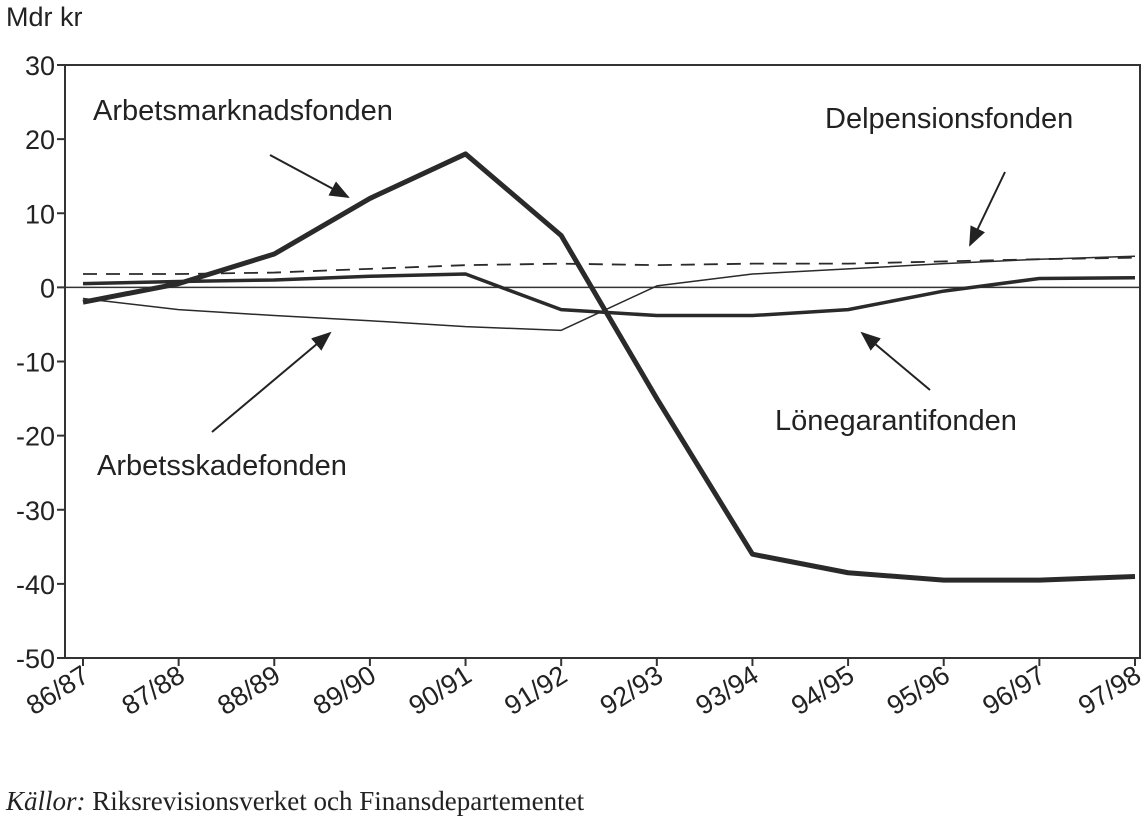  Describe the element at coordinates (40, 214) in the screenshot. I see `y-tick-label: 10` at that location.